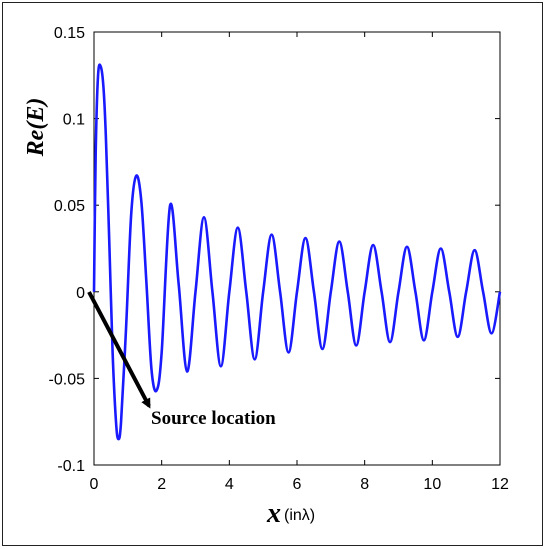 This screenshot has height=550, width=547. Describe the element at coordinates (69, 33) in the screenshot. I see `y-tick-label: 0.15` at that location.